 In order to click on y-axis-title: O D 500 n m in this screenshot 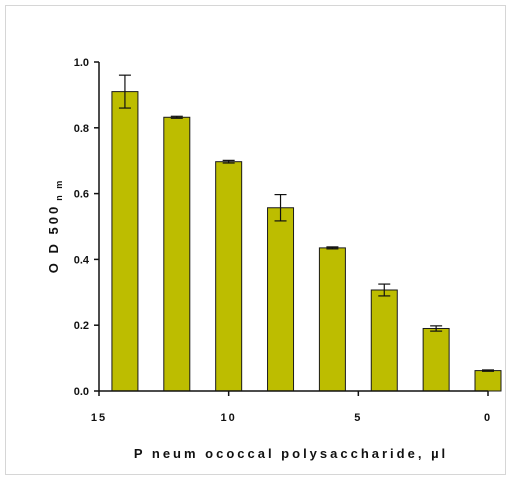, I will do `click(55, 226)`.